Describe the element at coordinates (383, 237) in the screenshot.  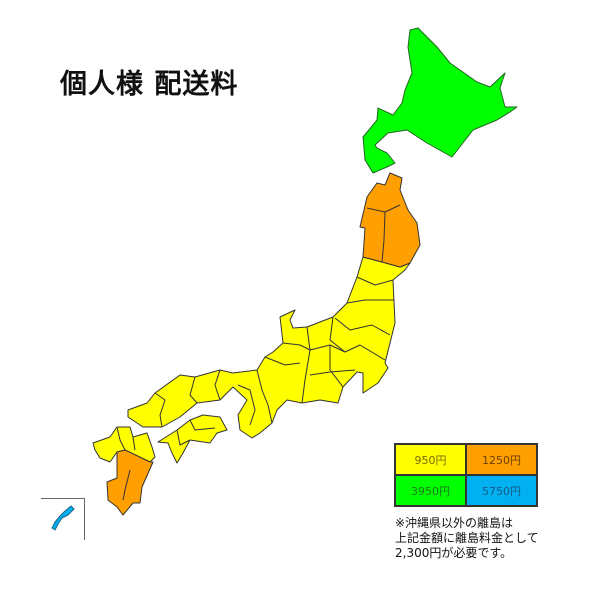
I see `border-akita-iwate` at that location.